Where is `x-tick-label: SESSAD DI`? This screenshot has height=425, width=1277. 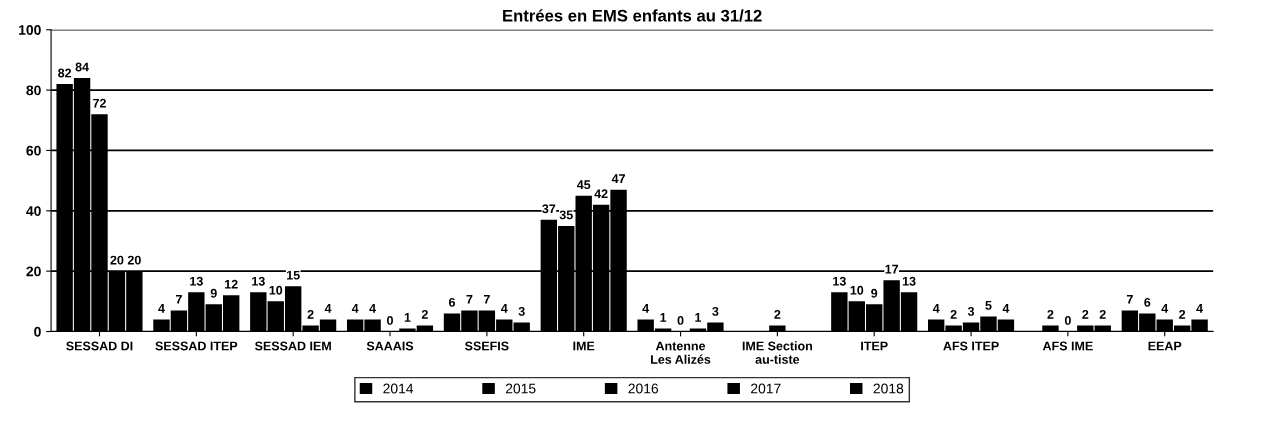
x-tick-label: SESSAD DI is located at coordinates (99, 346).